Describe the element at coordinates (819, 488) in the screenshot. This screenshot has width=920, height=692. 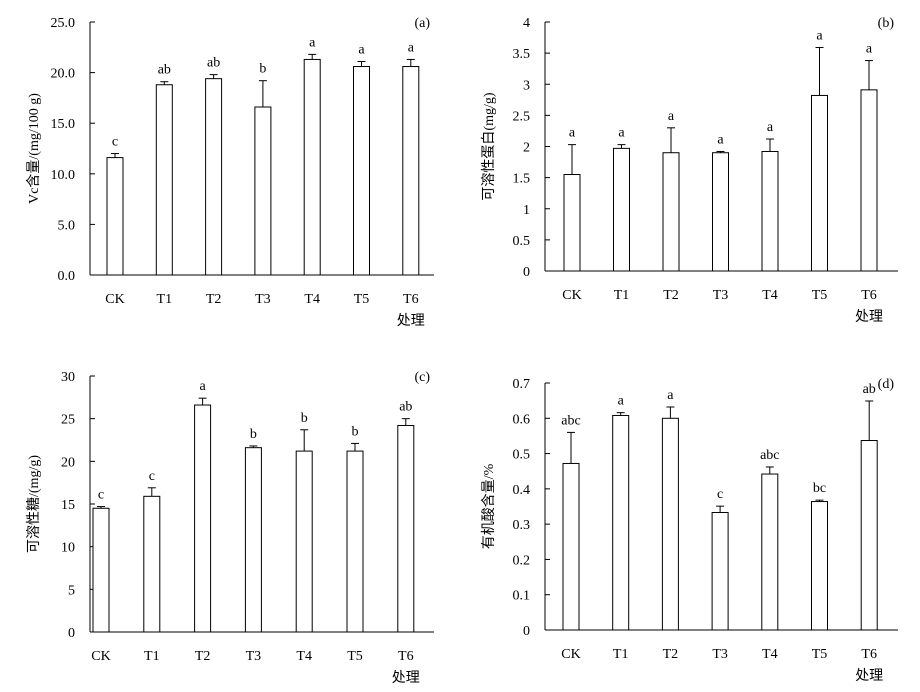
I see `significance-letter: bc` at that location.